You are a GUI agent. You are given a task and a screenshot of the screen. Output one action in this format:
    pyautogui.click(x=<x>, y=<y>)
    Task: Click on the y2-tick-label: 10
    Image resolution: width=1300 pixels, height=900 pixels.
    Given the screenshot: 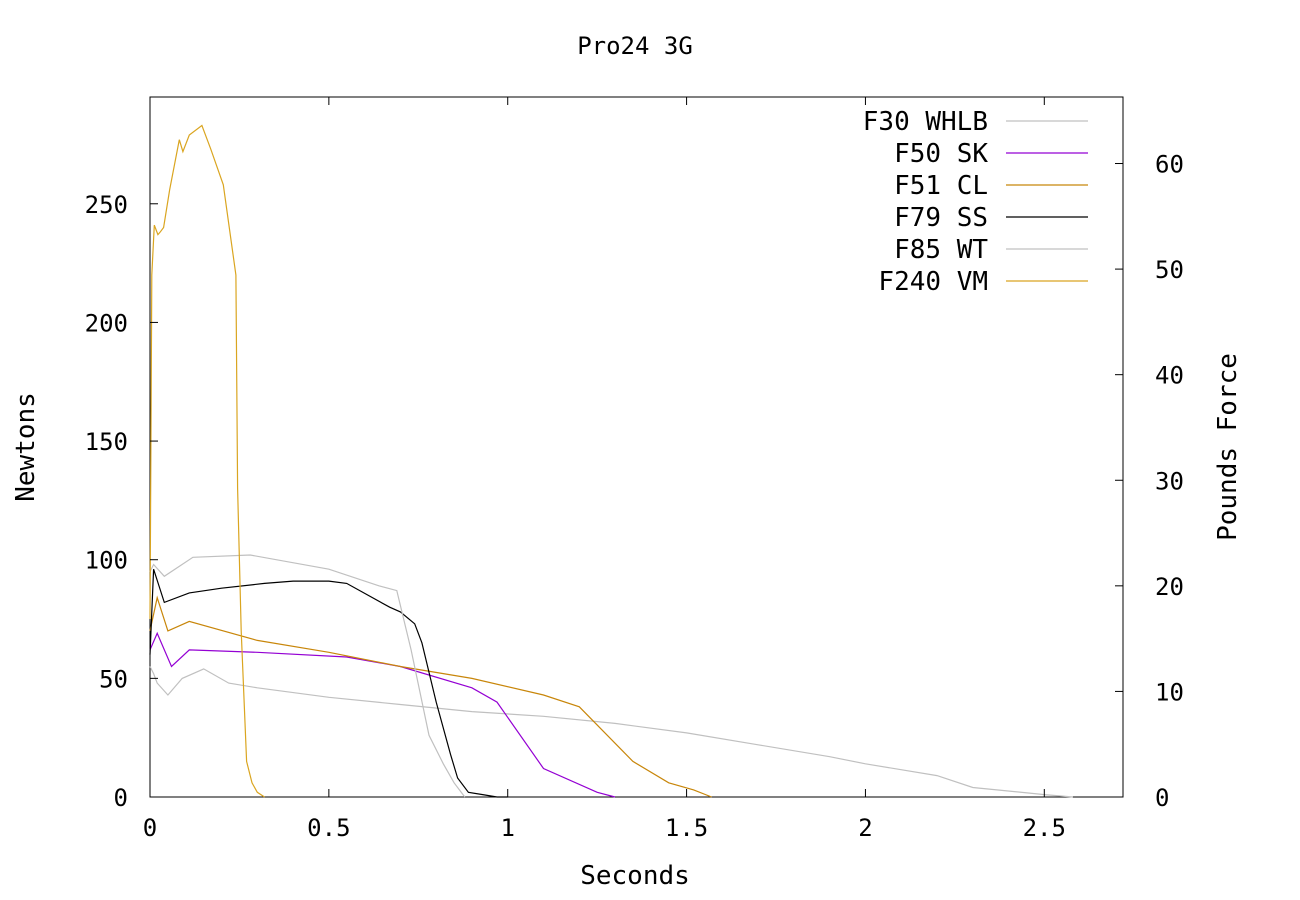 What is the action you would take?
    pyautogui.click(x=1169, y=692)
    